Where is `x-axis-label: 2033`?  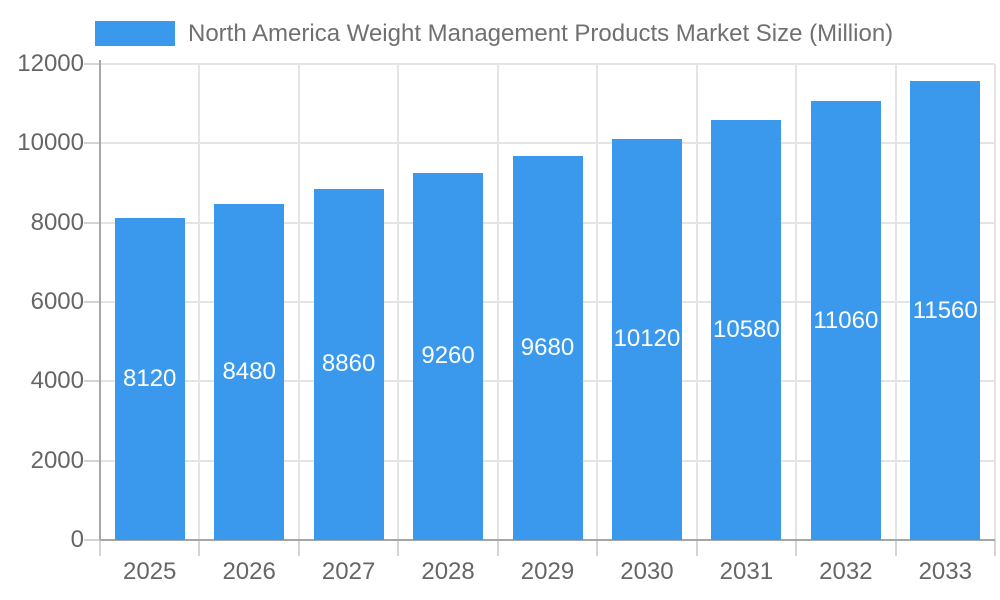
x-axis-label: 2033 is located at coordinates (945, 571).